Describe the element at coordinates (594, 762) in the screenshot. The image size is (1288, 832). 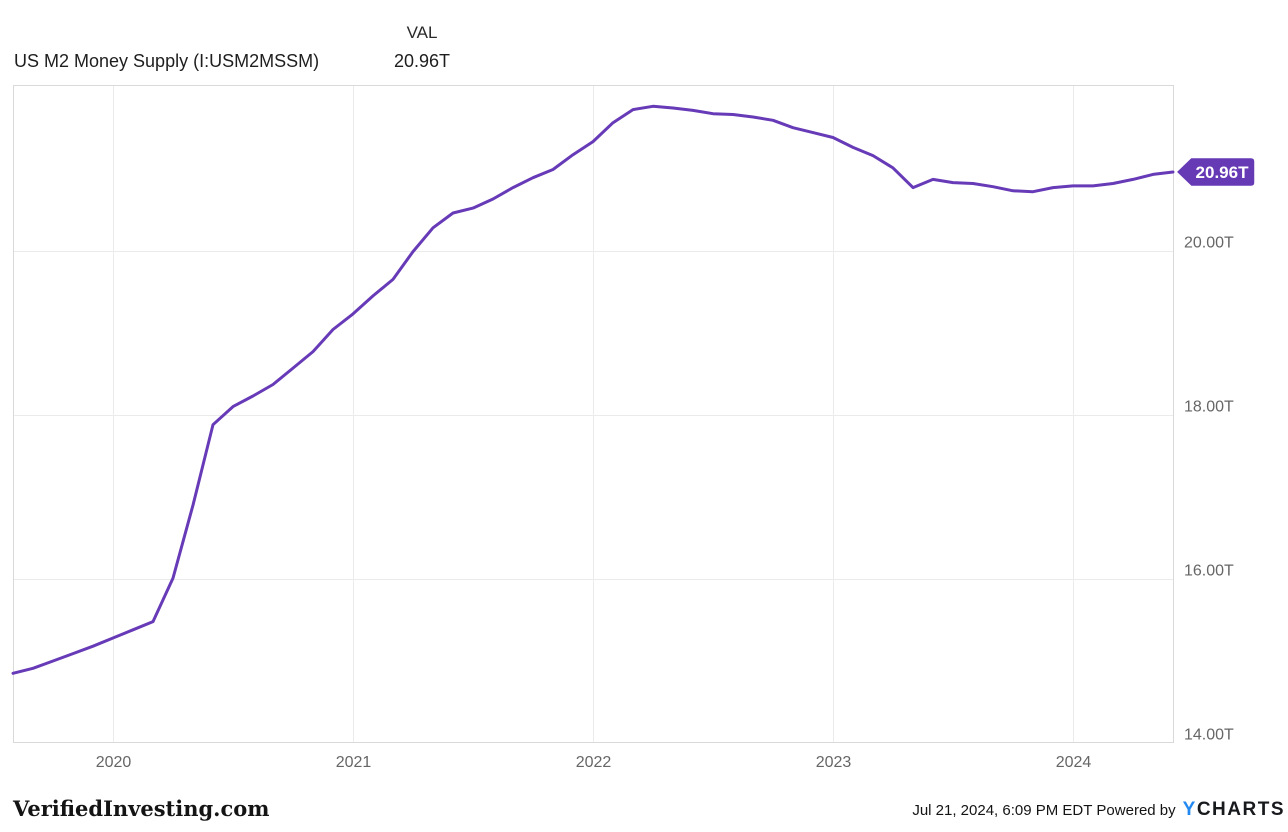
I see `x-tick-label: 2022` at that location.